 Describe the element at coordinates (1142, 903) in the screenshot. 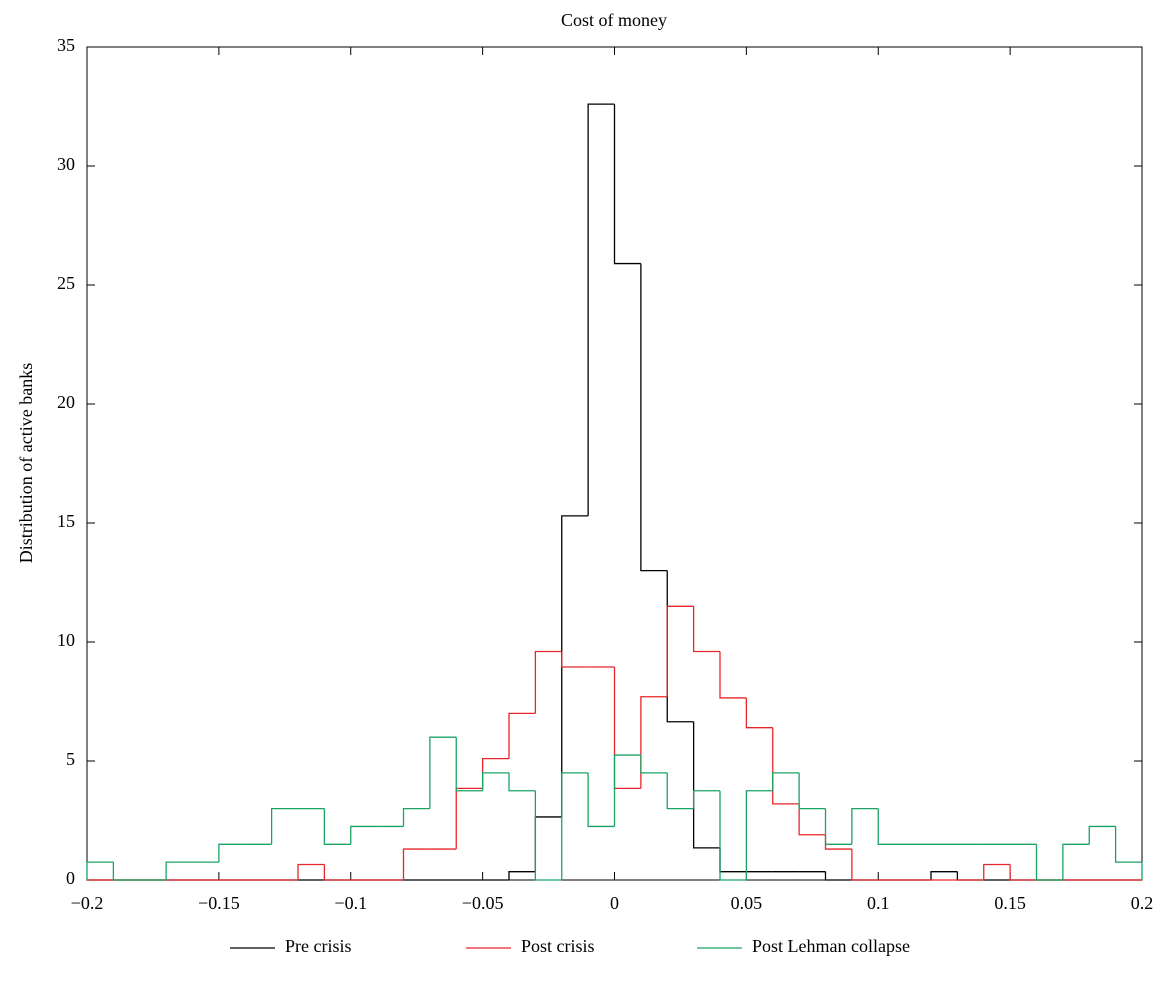

I see `x-tick-label: 0.2` at that location.